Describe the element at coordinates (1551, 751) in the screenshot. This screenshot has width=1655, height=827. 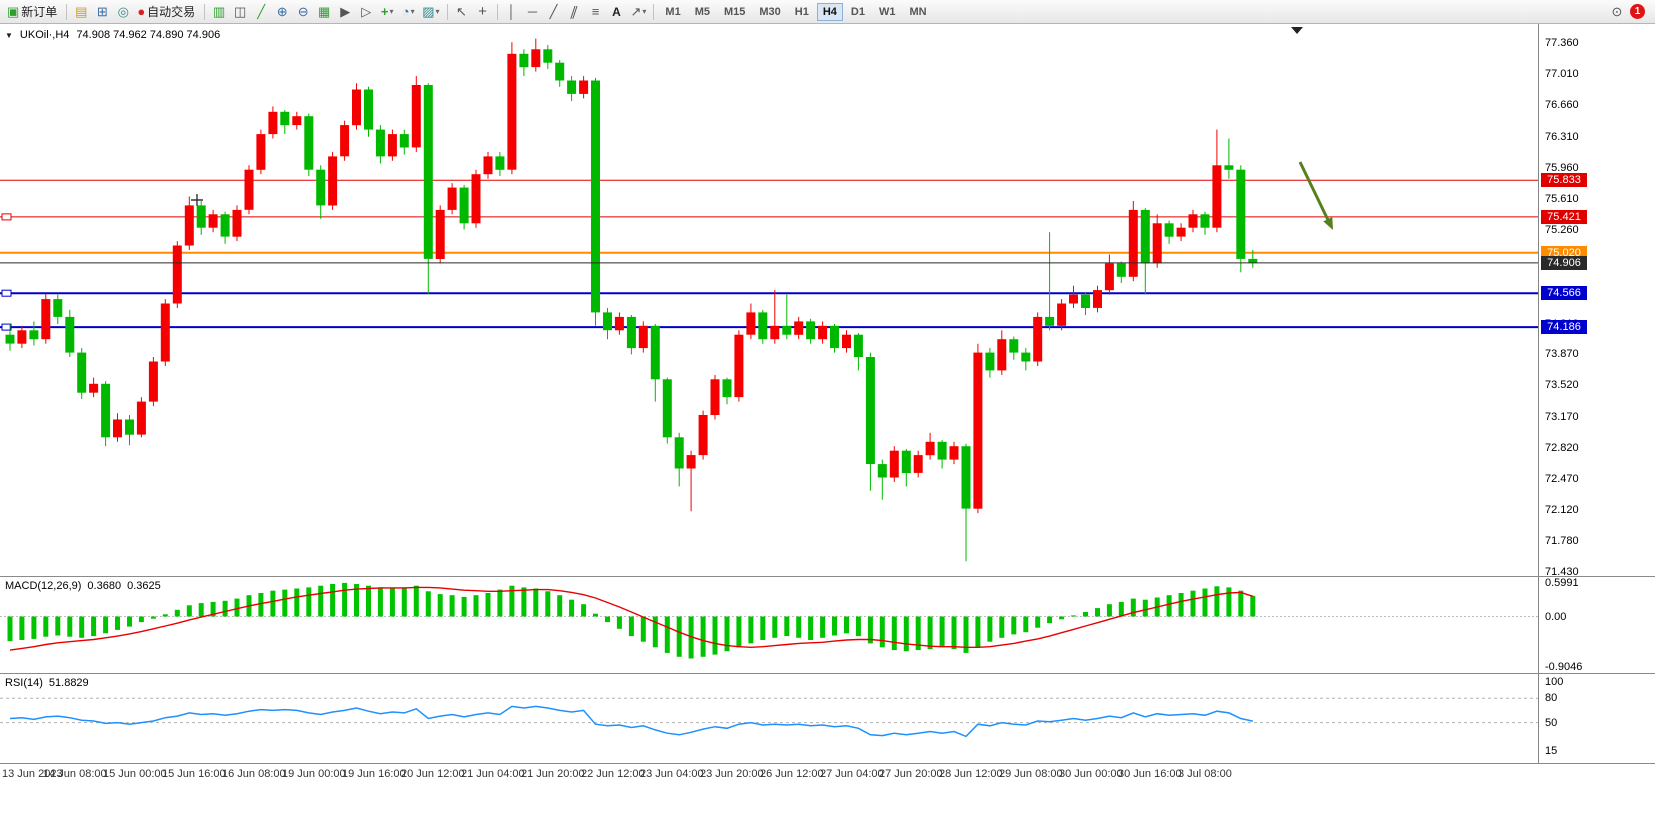
I see `rsi-axis-label: 15` at that location.